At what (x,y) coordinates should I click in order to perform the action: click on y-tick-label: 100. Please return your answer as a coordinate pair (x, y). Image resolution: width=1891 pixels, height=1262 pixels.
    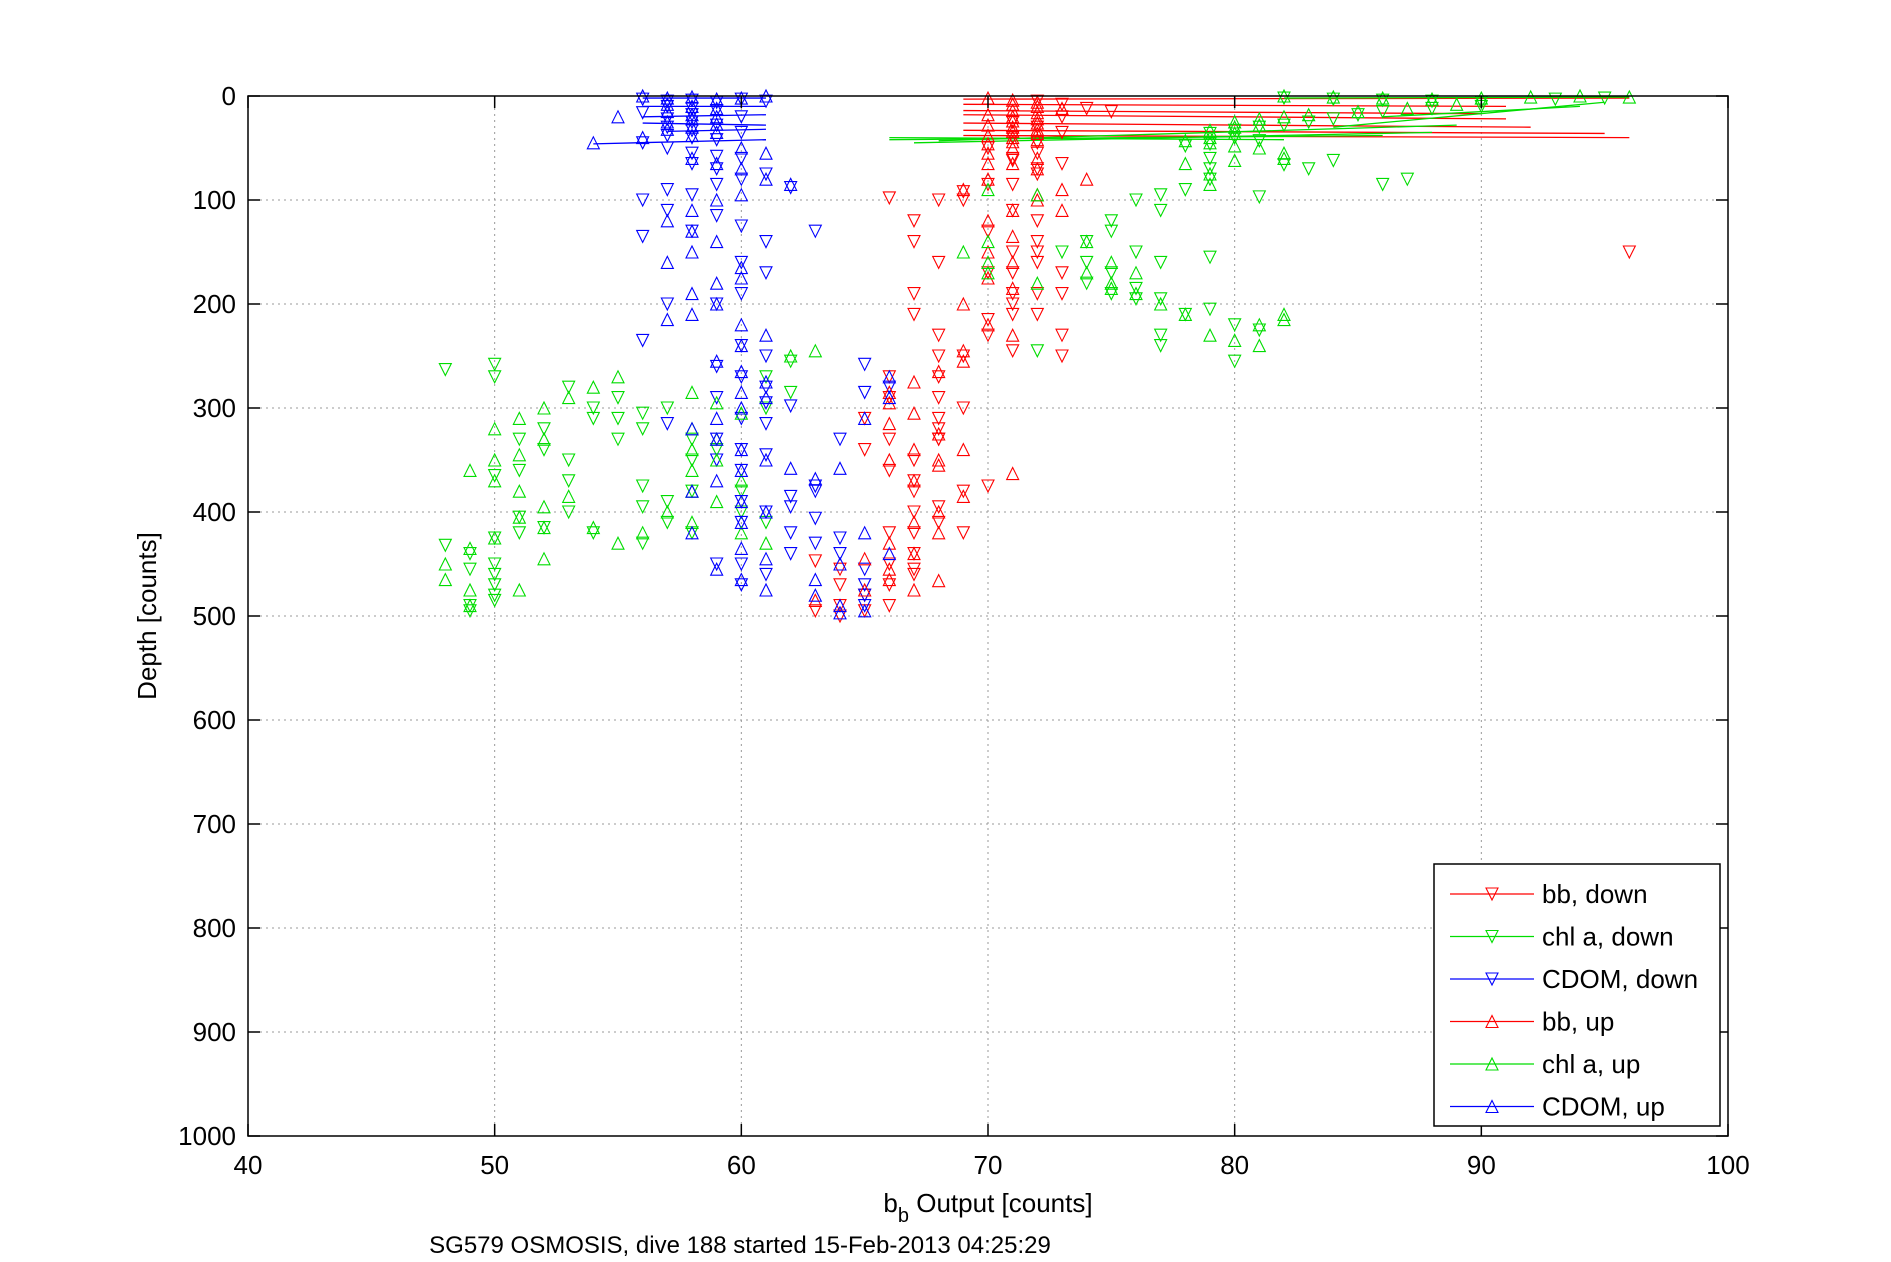
    Looking at the image, I should click on (214, 200).